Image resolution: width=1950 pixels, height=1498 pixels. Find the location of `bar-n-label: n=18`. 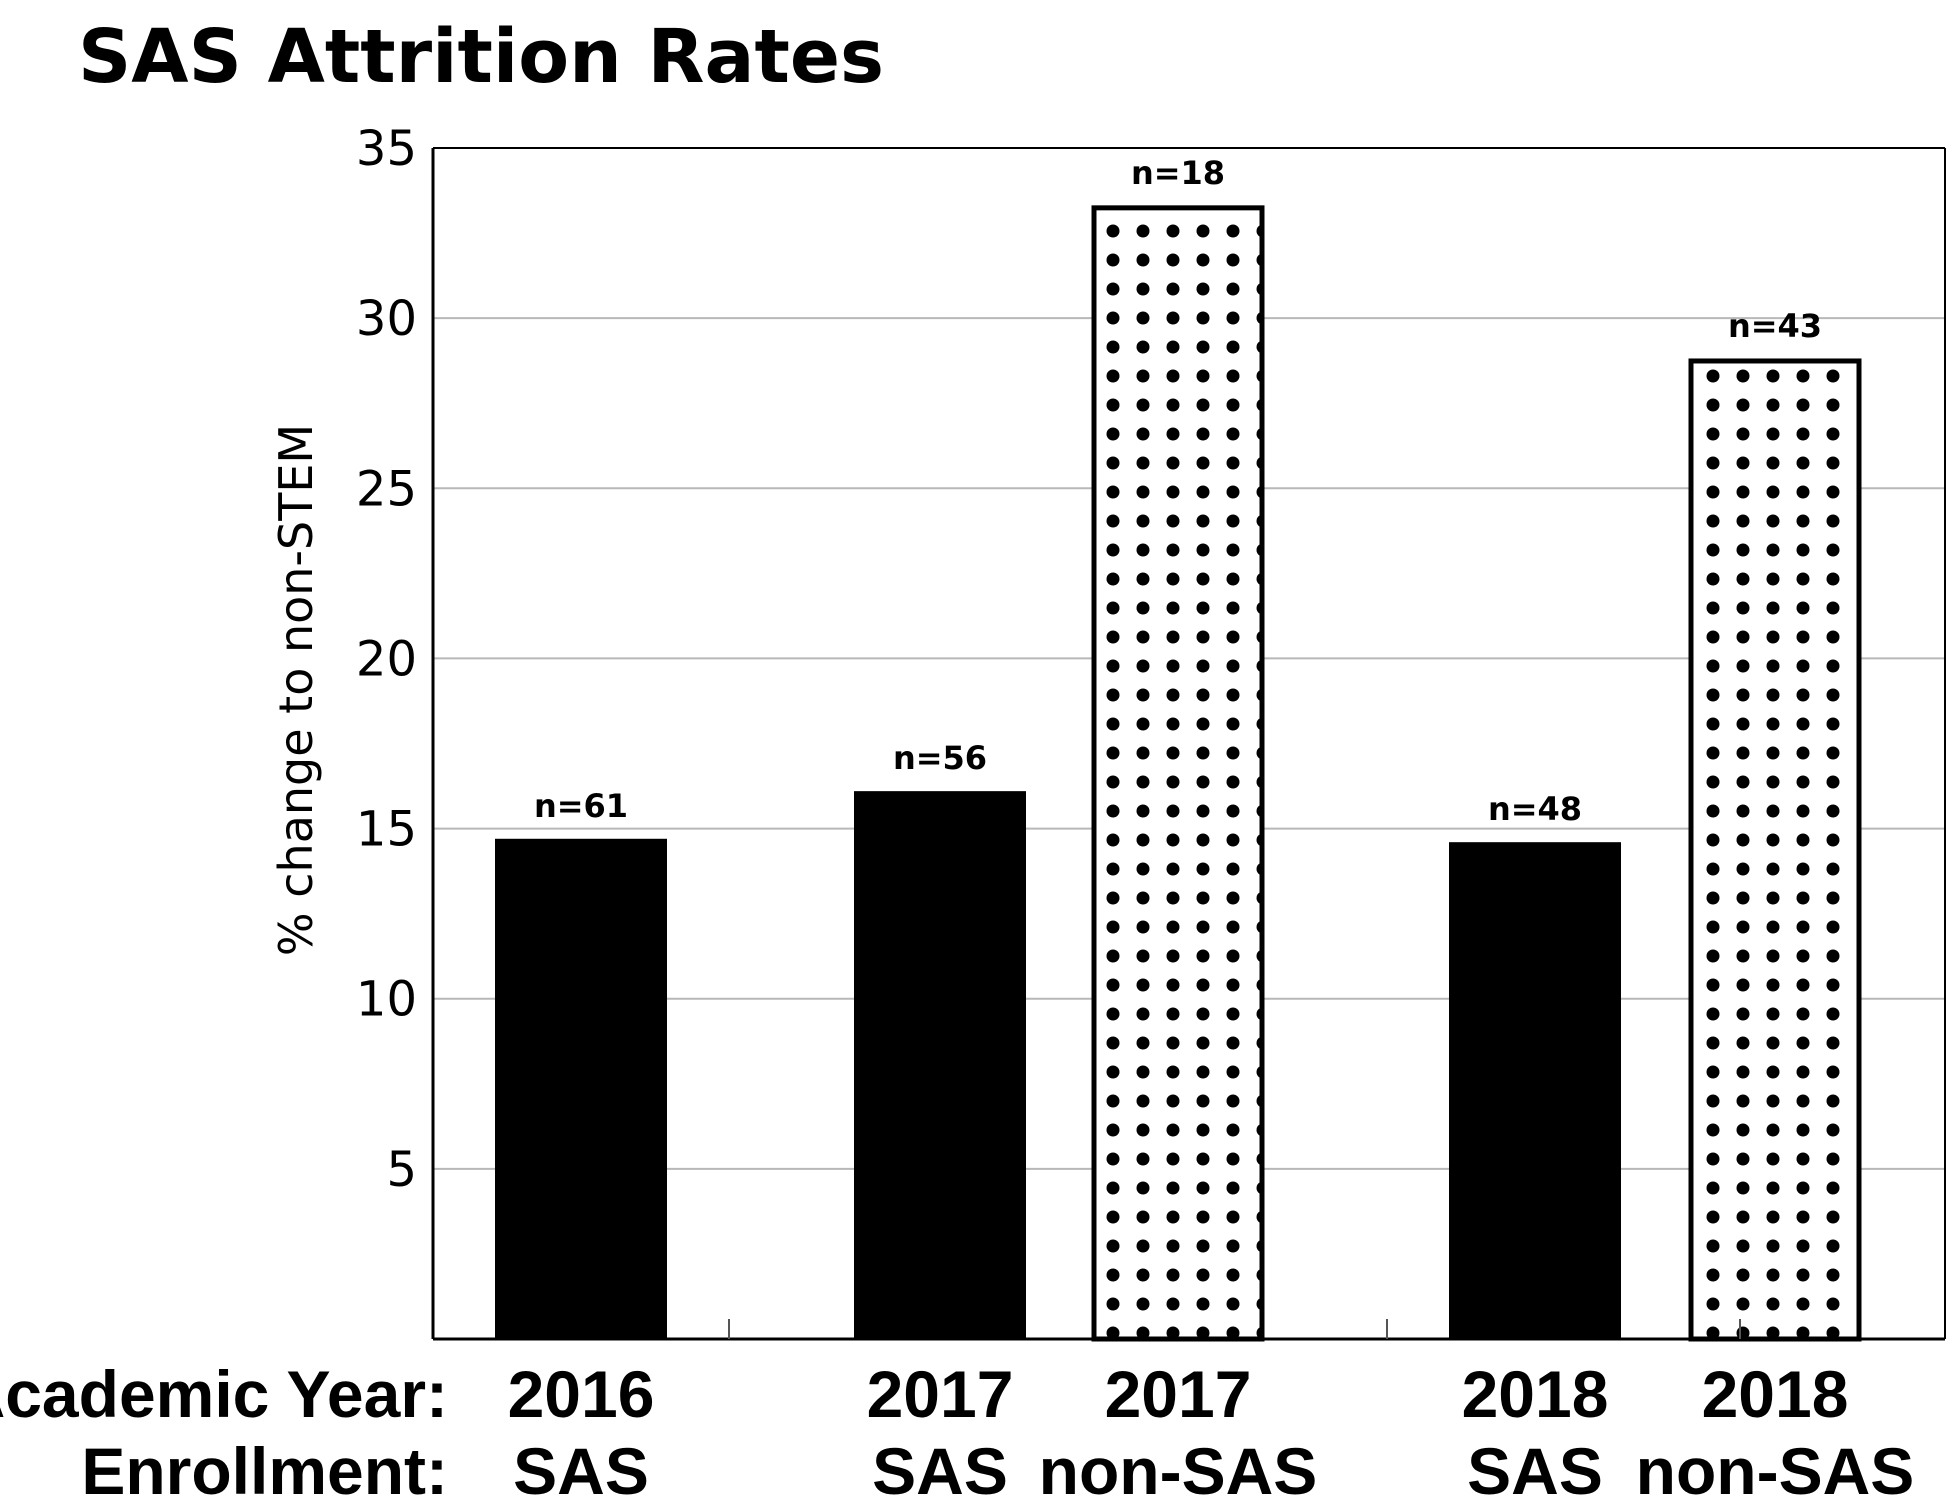

bar-n-label: n=18 is located at coordinates (1178, 173).